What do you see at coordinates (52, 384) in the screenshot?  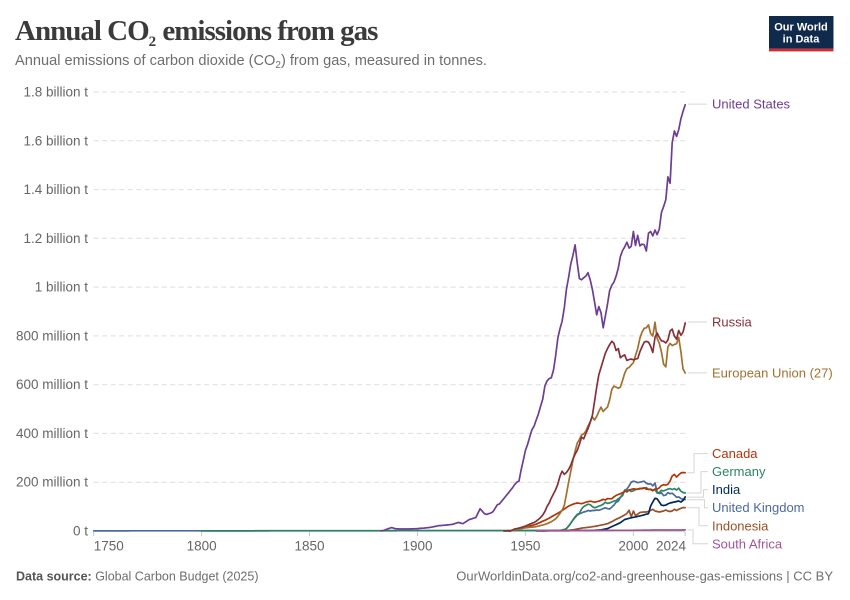 I see `svg-text: 600 million t` at bounding box center [52, 384].